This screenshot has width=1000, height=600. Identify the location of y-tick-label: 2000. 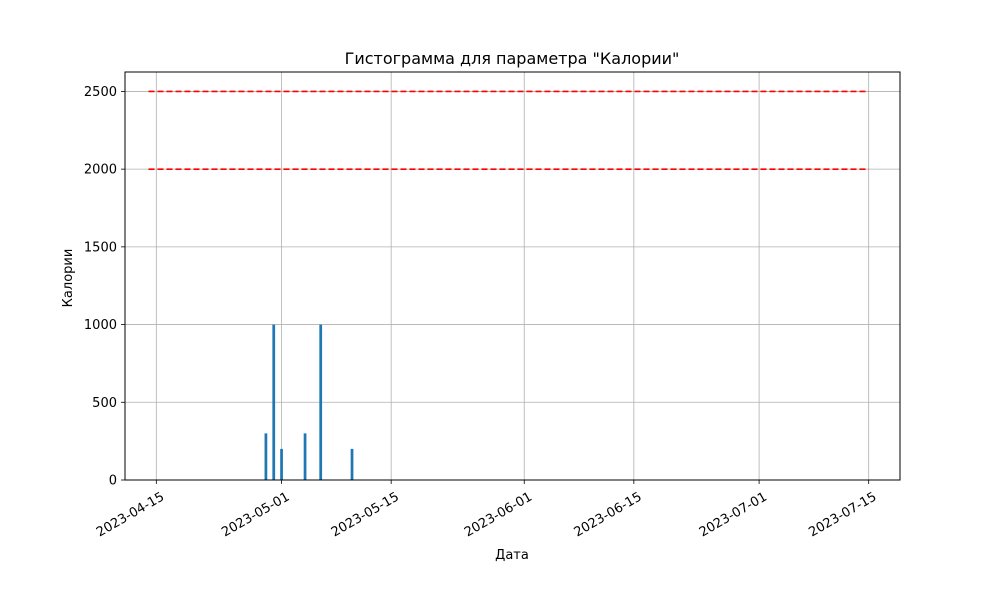
(100, 170).